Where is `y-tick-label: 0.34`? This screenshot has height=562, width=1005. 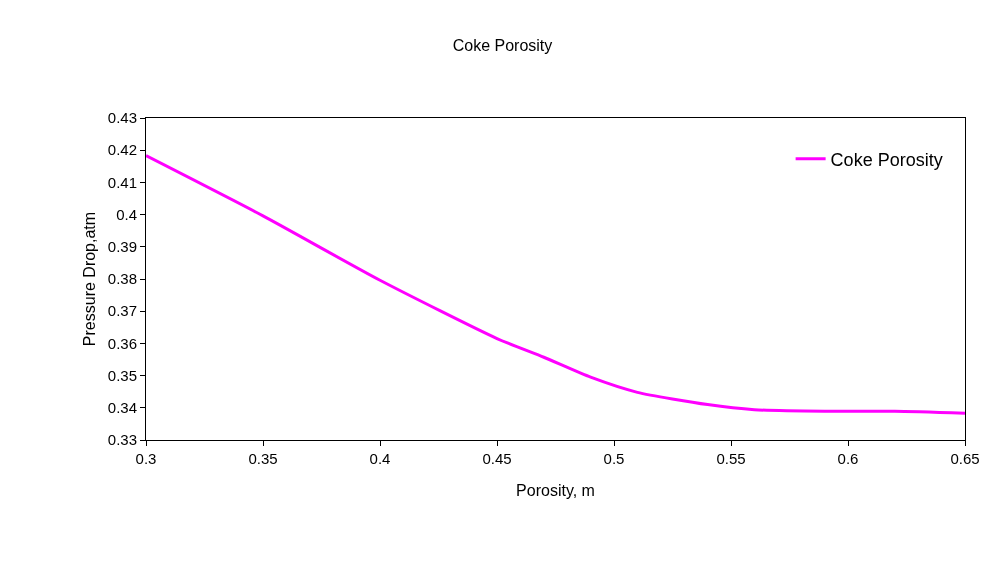
y-tick-label: 0.34 is located at coordinates (122, 408).